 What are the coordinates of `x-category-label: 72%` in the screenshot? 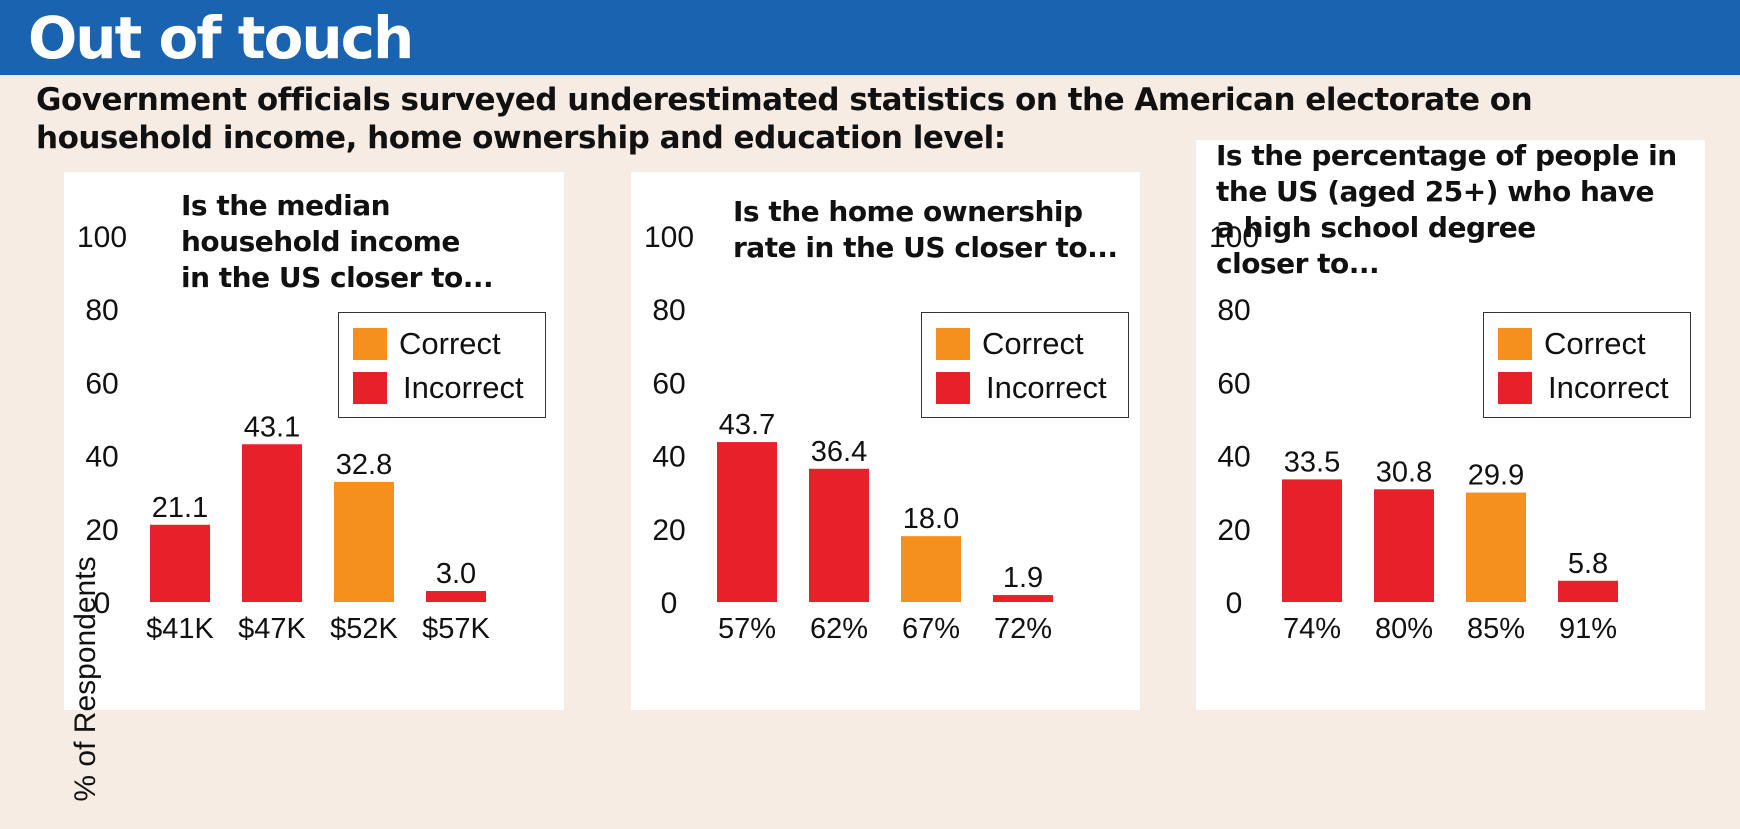 It's located at (1023, 629).